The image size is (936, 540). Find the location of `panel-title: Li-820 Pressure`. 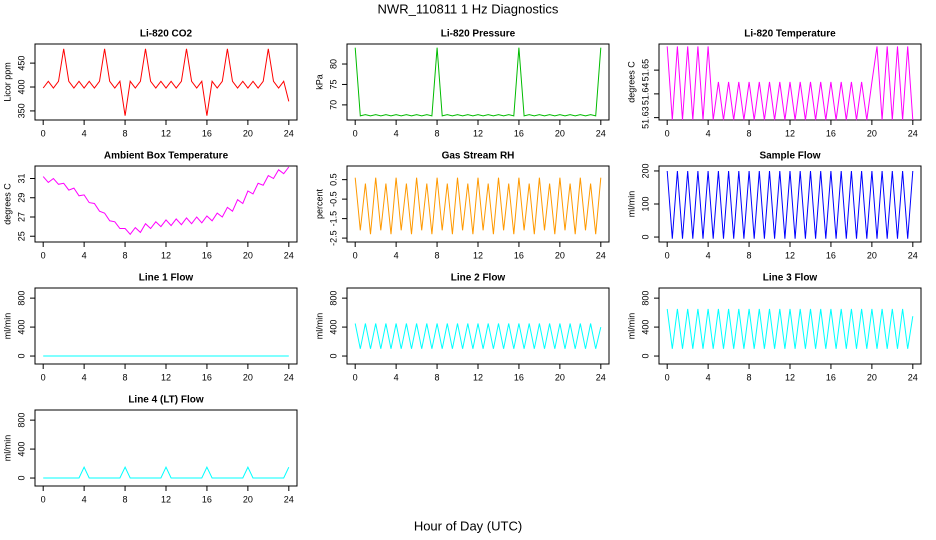

panel-title: Li-820 Pressure is located at coordinates (478, 34).